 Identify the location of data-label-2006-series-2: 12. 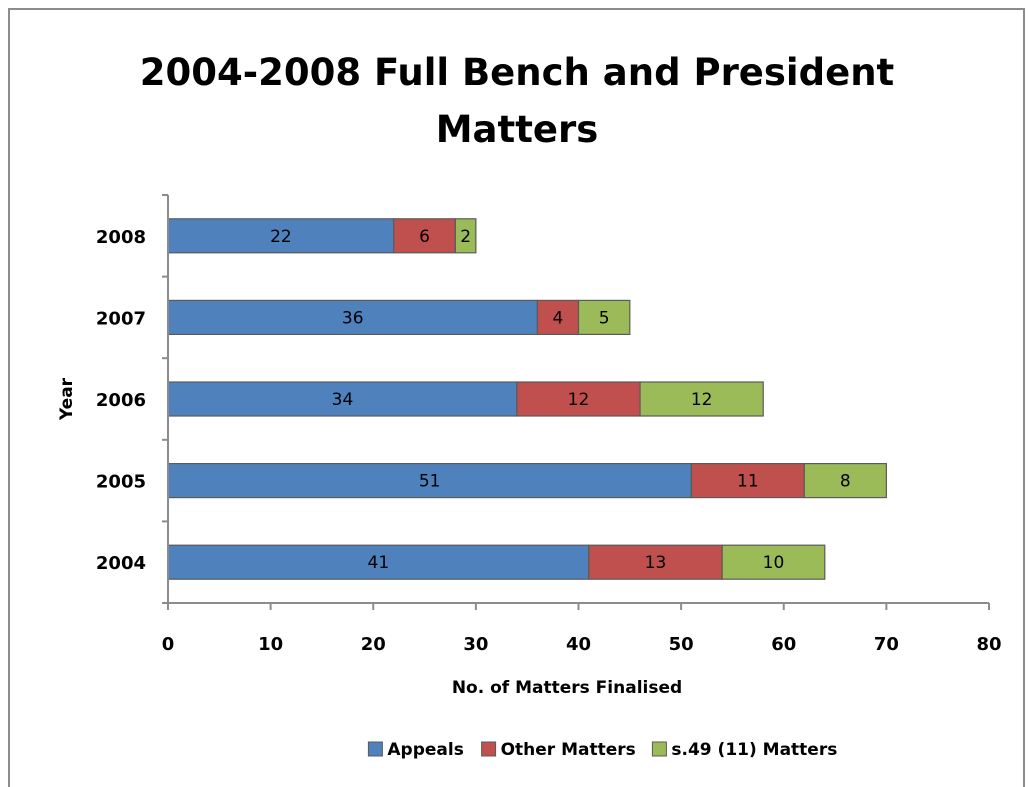
(702, 400).